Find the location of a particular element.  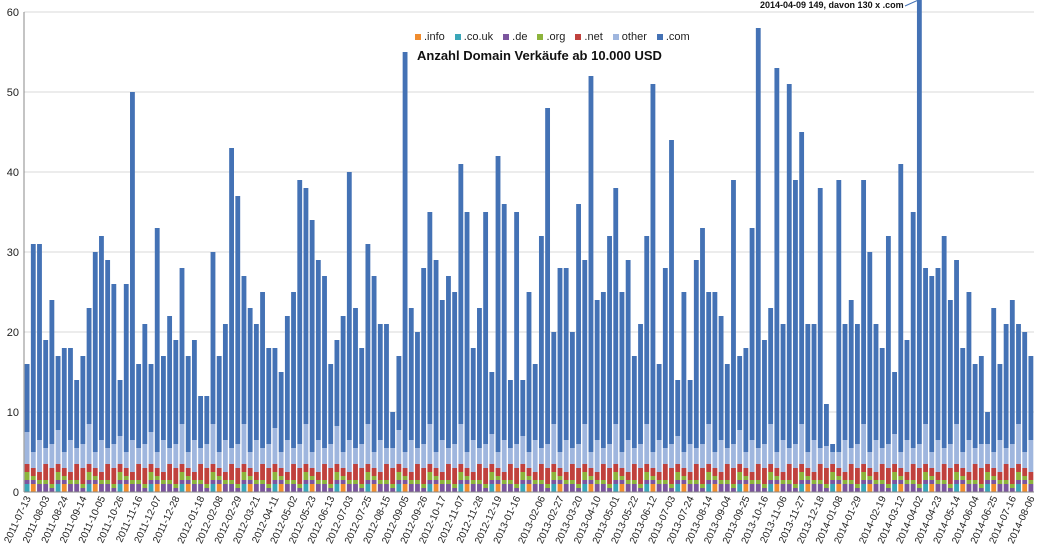

legend-swatch is located at coordinates (418, 37).